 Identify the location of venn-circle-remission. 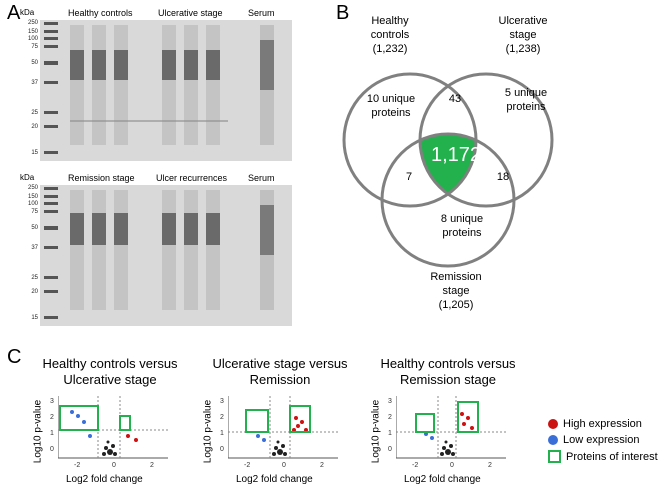
(448, 200).